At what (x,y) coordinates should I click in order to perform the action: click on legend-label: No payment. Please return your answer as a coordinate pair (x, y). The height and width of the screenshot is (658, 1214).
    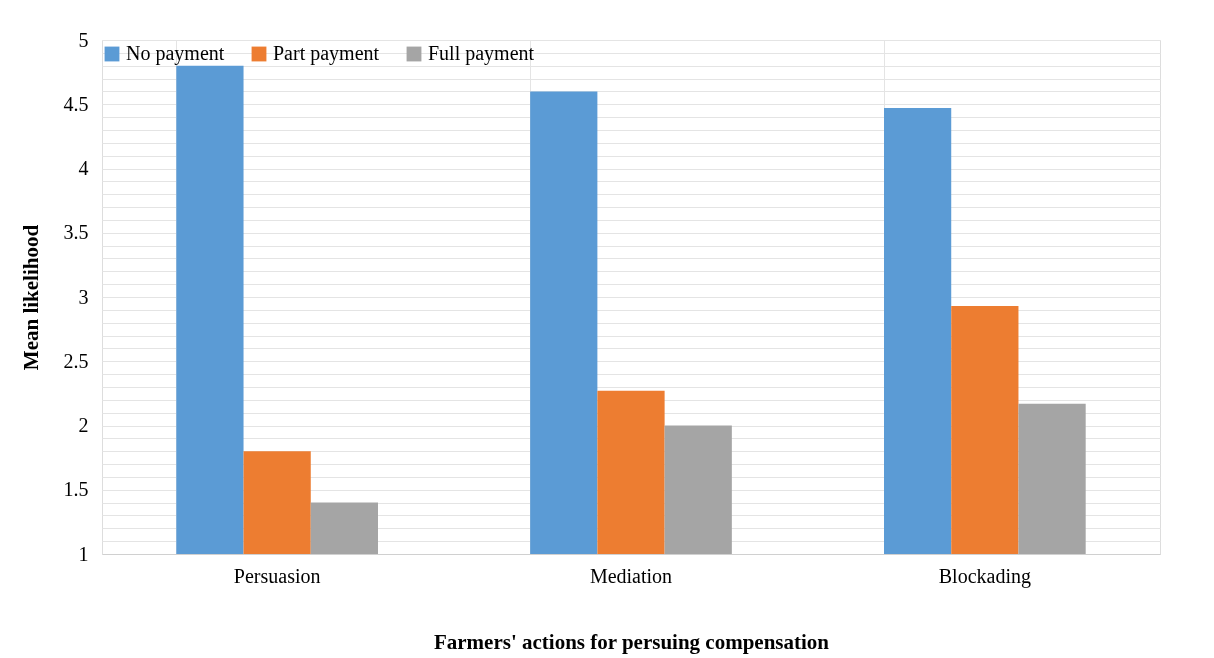
    Looking at the image, I should click on (175, 53).